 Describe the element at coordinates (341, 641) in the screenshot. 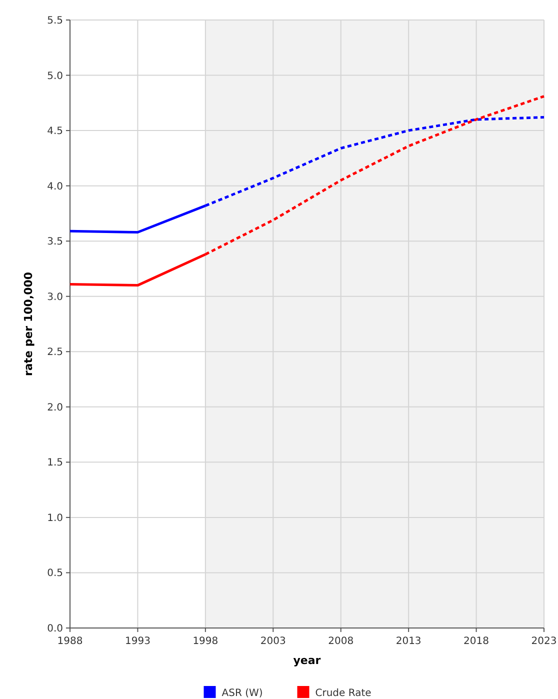

I see `x-tick-label: 2008` at that location.